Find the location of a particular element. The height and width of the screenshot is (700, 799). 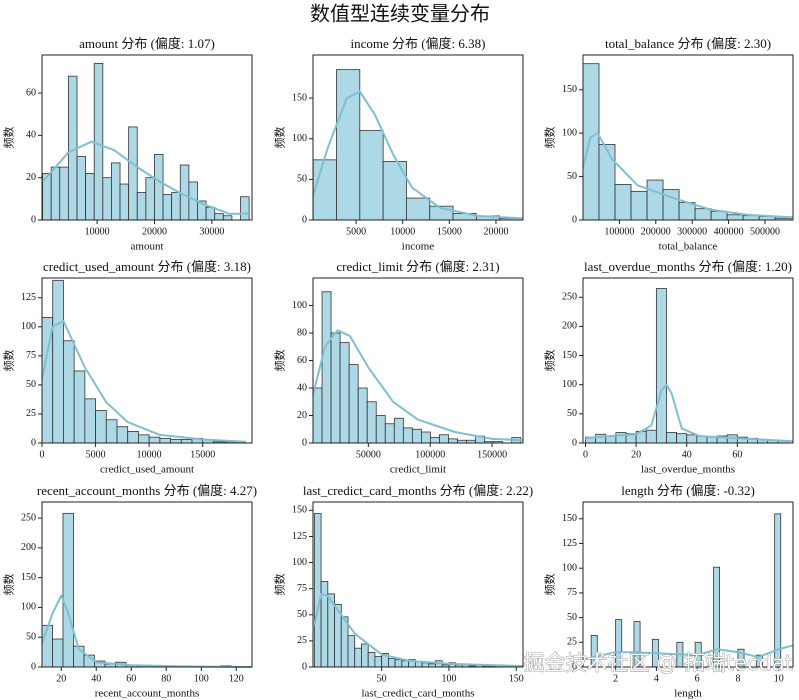

chart-title: length 分布 (偏度: -0.32) is located at coordinates (688, 490).